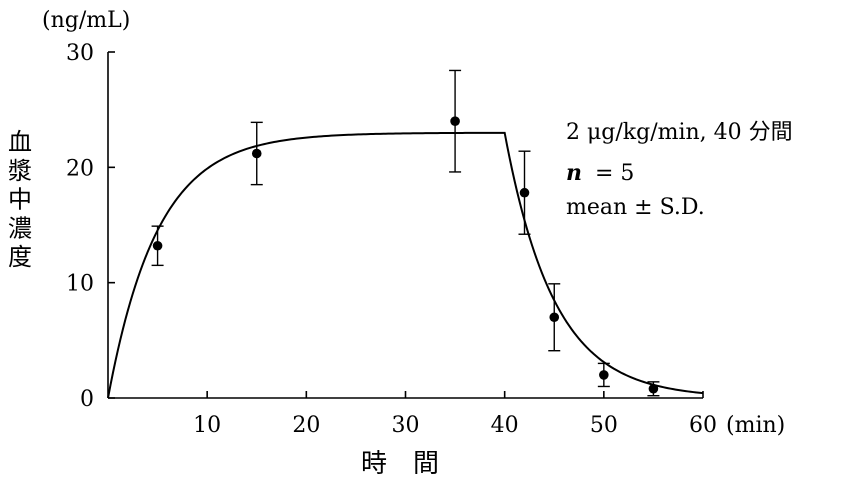 This screenshot has width=856, height=479. What do you see at coordinates (306, 425) in the screenshot?
I see `x-tick-label: 20` at bounding box center [306, 425].